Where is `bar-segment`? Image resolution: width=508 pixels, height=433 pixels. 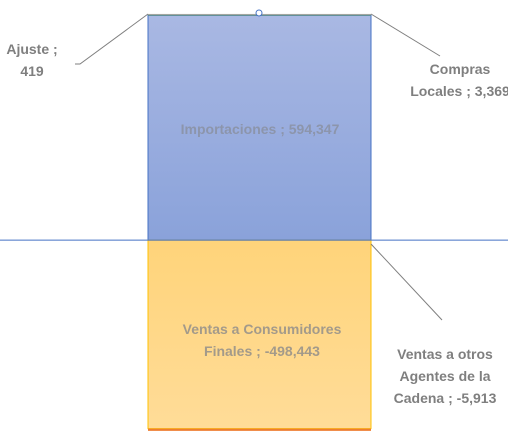
bar-segment is located at coordinates (259, 429).